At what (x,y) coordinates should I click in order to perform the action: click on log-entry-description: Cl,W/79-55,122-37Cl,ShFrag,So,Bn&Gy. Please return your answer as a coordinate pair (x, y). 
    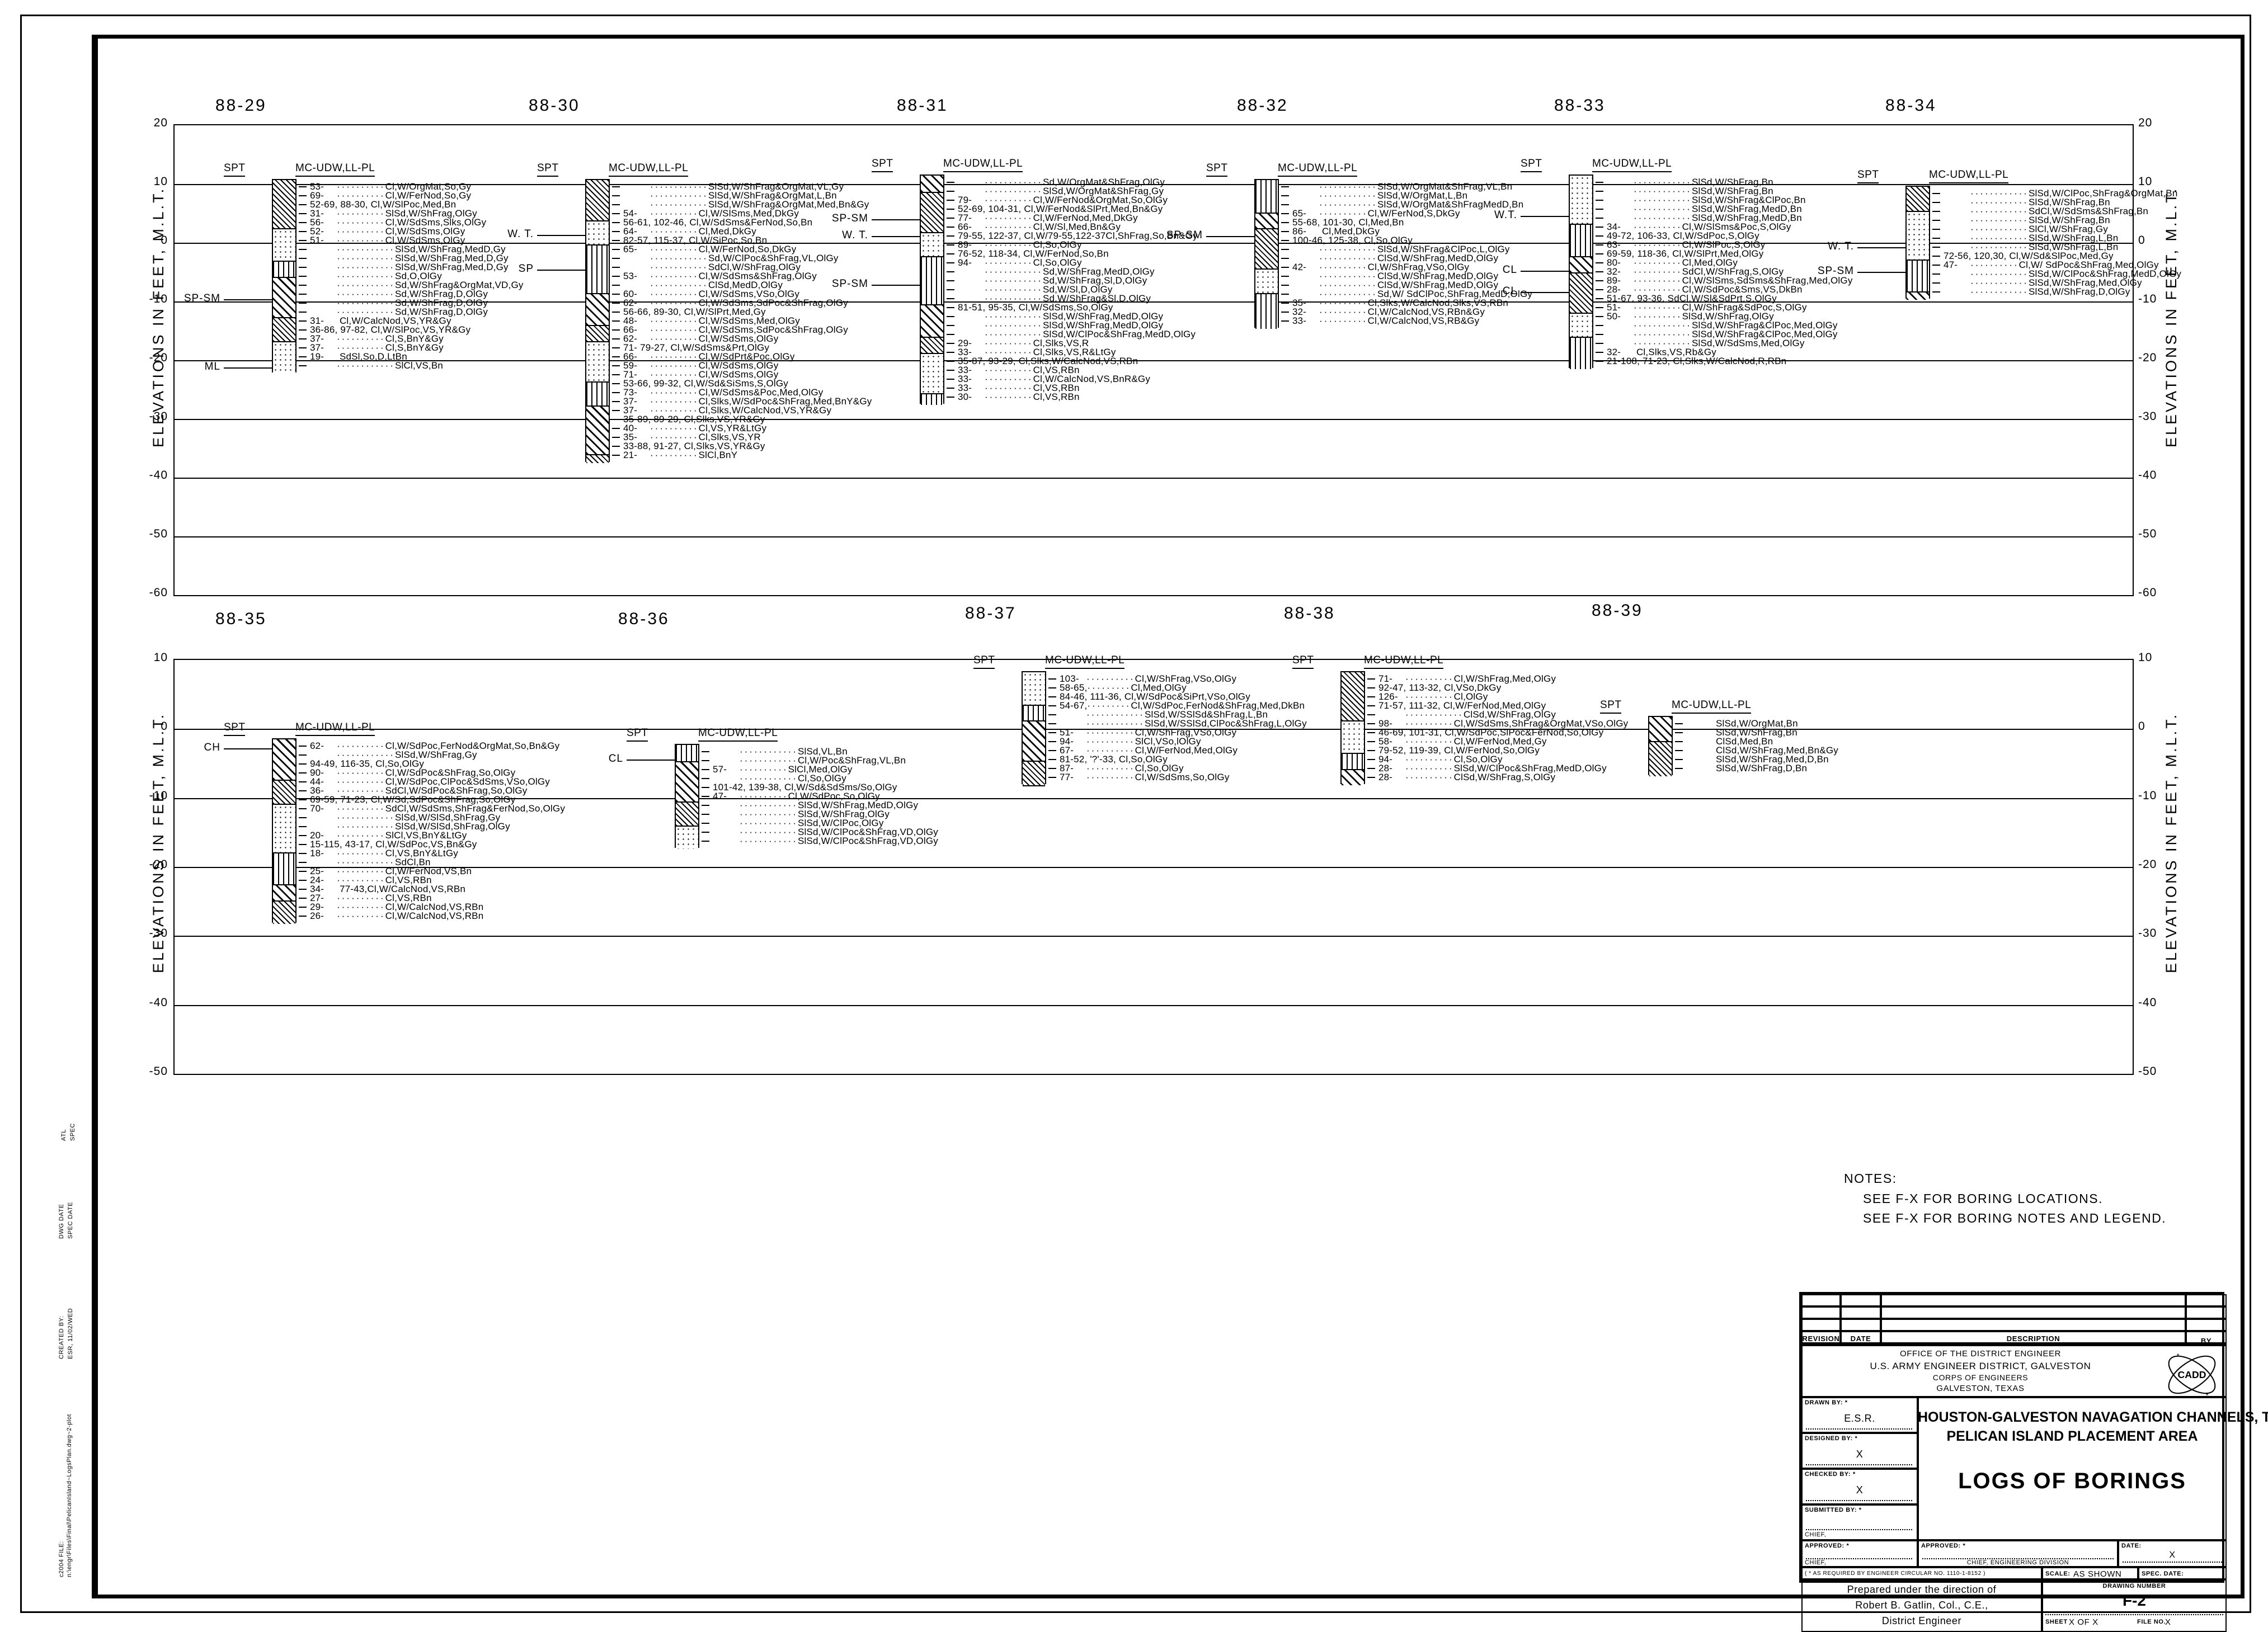
    Looking at the image, I should click on (1111, 235).